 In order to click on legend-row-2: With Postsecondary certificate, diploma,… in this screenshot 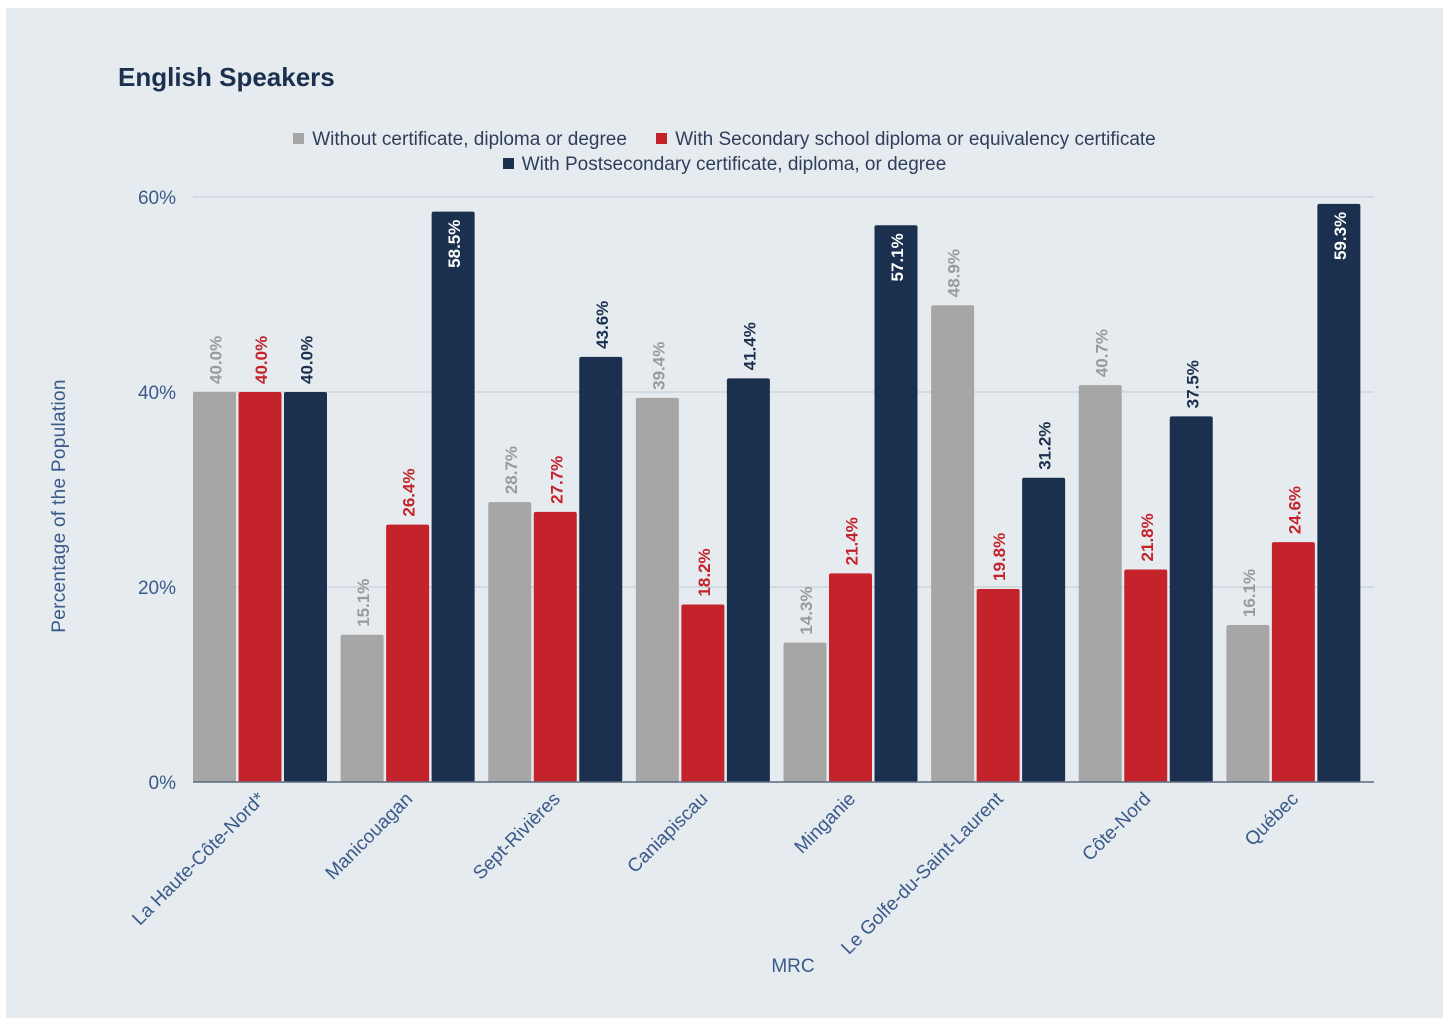, I will do `click(724, 164)`.